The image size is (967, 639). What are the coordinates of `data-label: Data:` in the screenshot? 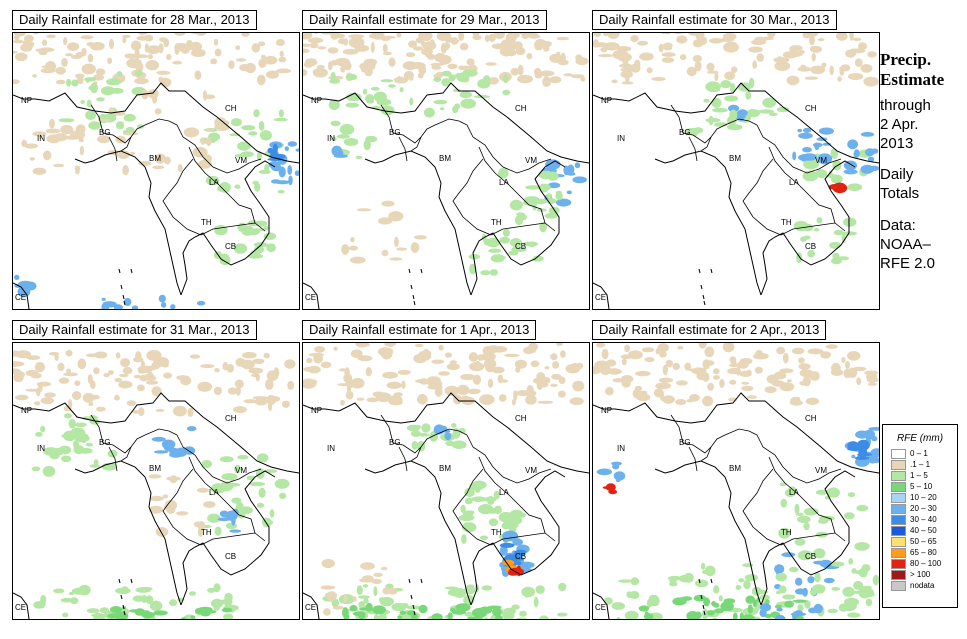 It's located at (898, 225).